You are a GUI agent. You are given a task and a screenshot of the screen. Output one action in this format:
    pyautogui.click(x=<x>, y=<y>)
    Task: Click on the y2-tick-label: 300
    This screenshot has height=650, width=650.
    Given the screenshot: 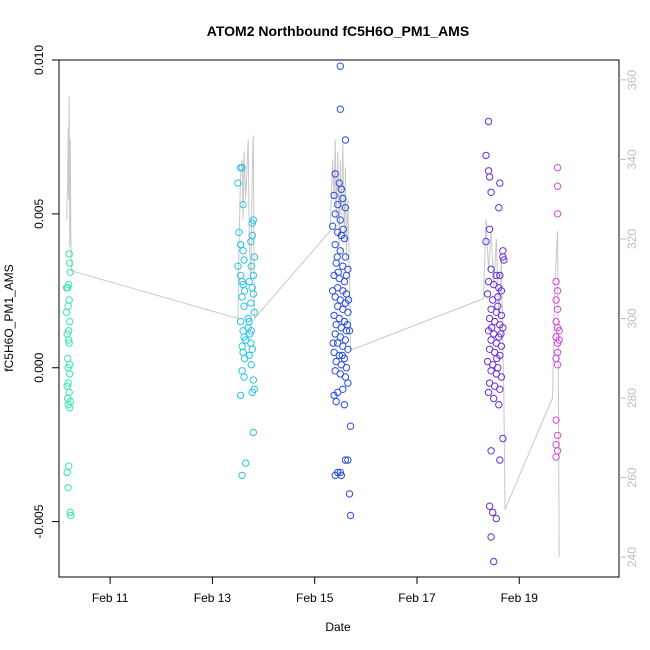 What is the action you would take?
    pyautogui.click(x=632, y=318)
    